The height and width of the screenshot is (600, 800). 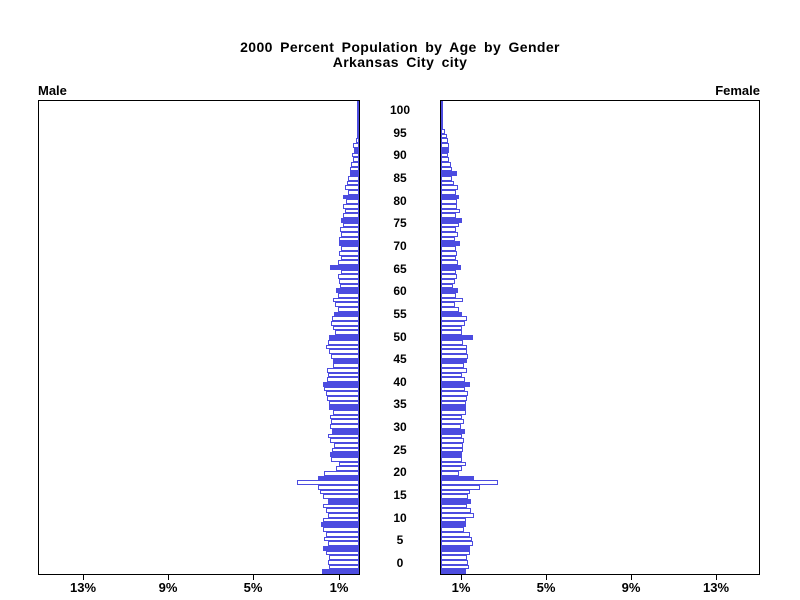 I want to click on male-xtick-1%, so click(x=339, y=577).